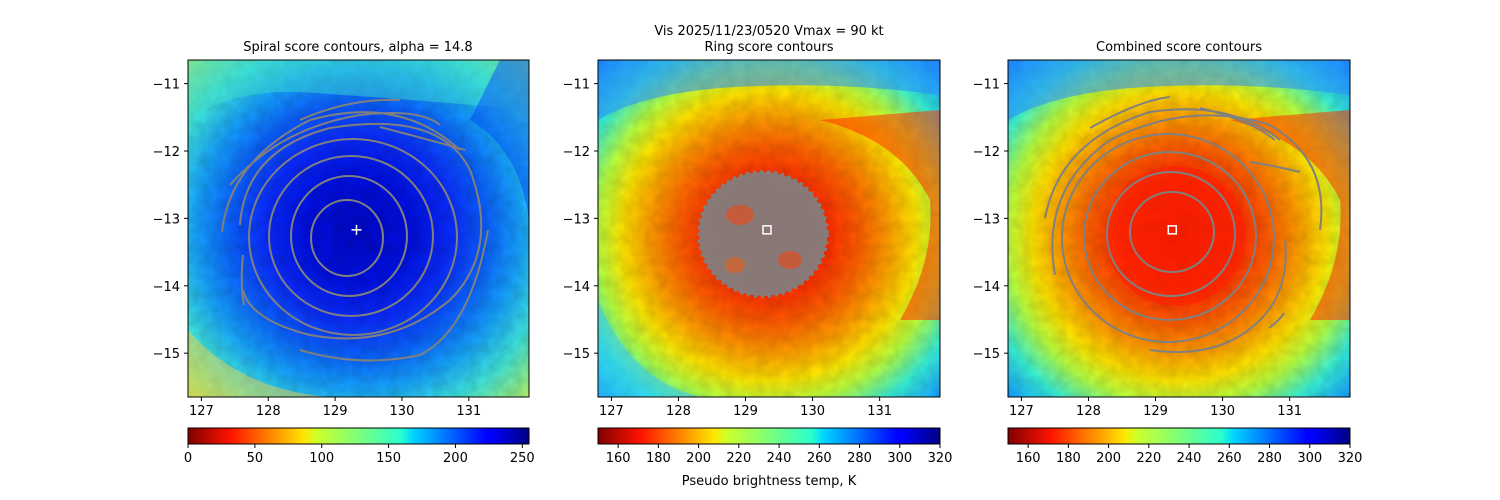 The width and height of the screenshot is (1500, 500). I want to click on panel-title-spiral: Spiral score contours, alpha = 14.8, so click(357, 47).